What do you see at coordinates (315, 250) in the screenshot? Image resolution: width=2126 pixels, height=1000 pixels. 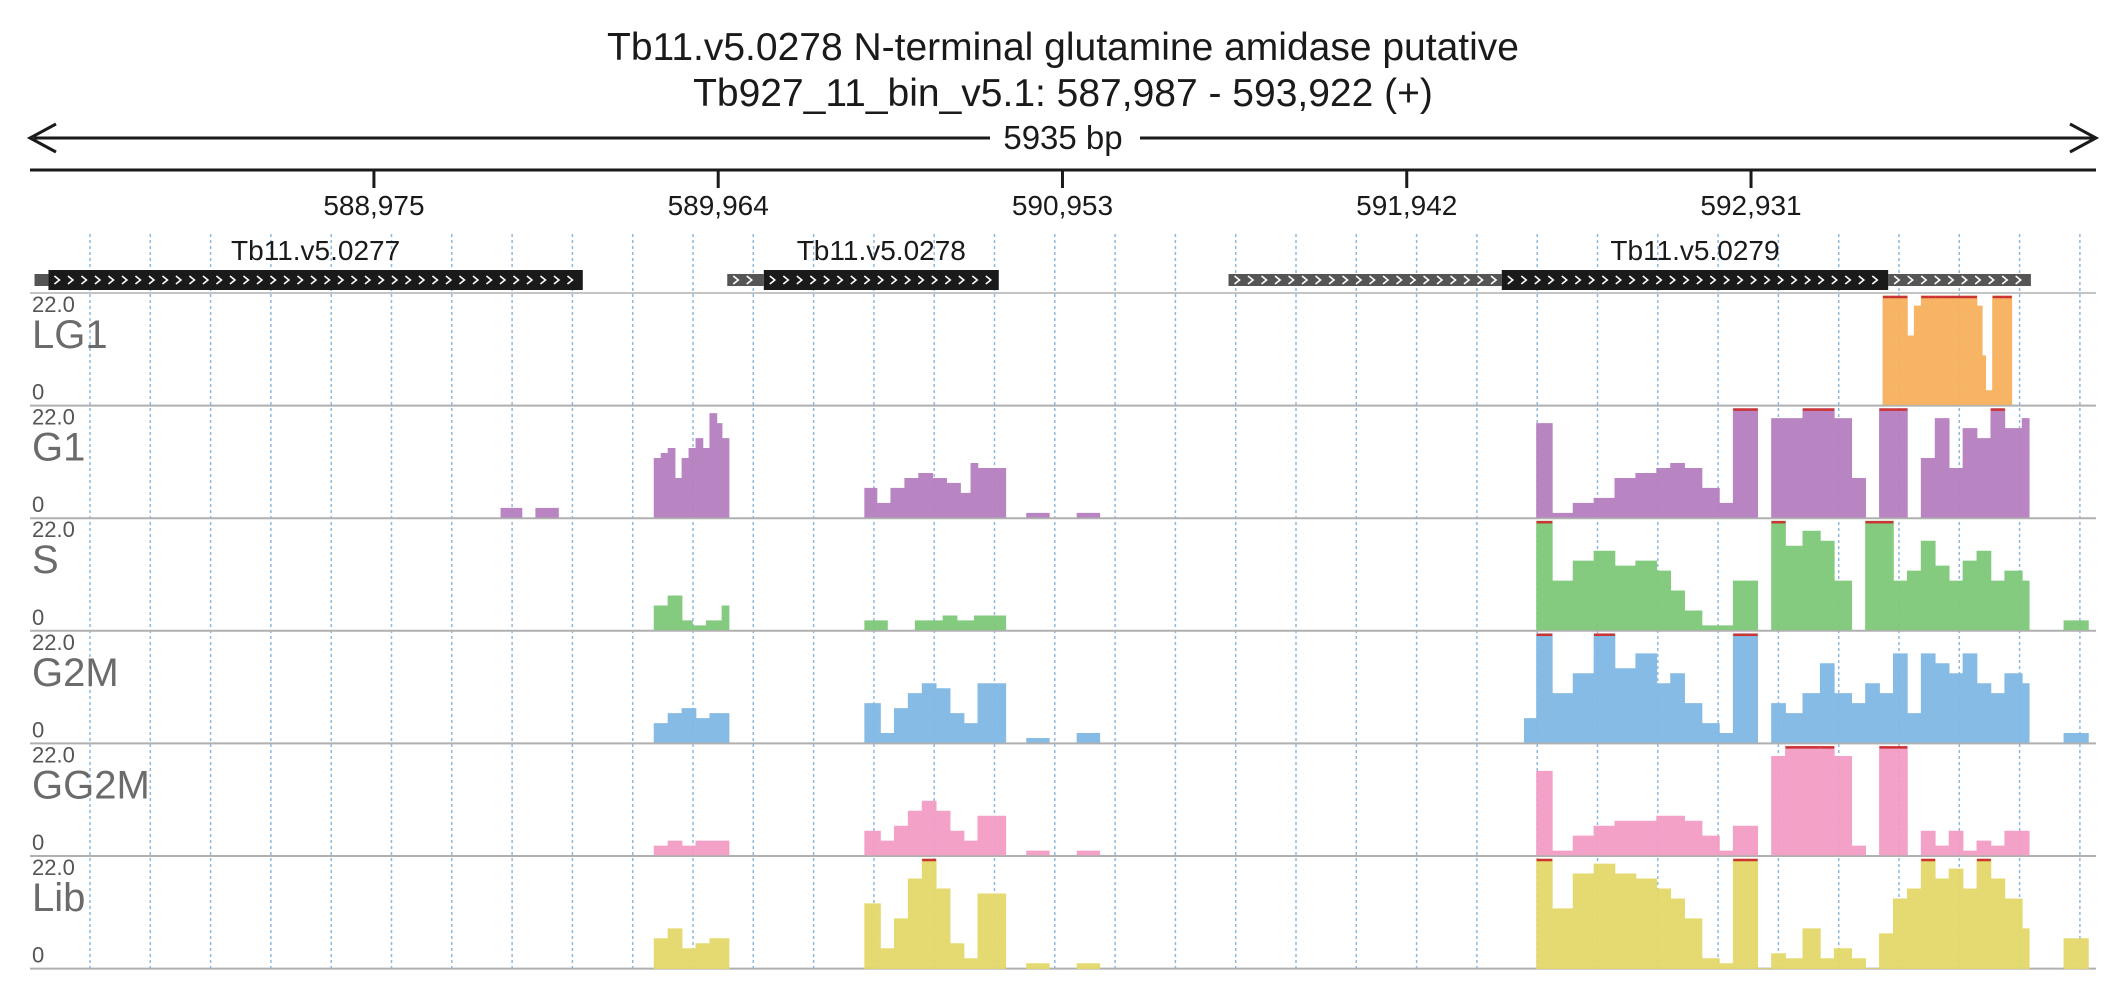 I see `gene-name: Tb11.v5.0277` at bounding box center [315, 250].